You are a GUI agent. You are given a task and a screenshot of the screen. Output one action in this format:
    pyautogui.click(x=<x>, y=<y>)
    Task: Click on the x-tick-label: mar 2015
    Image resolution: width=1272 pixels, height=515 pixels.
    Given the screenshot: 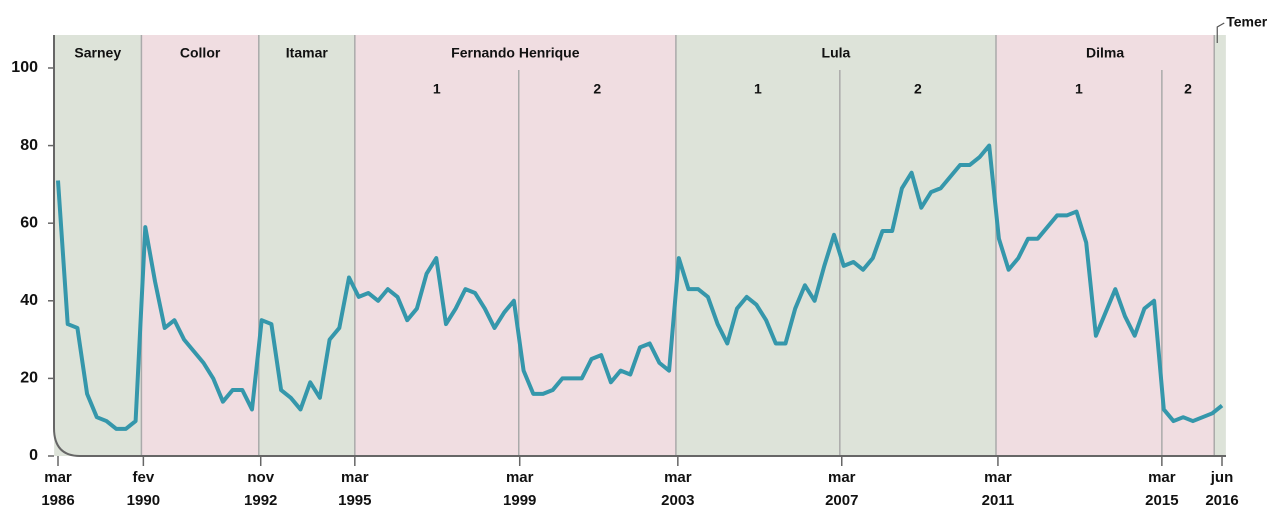 What is the action you would take?
    pyautogui.click(x=1162, y=489)
    